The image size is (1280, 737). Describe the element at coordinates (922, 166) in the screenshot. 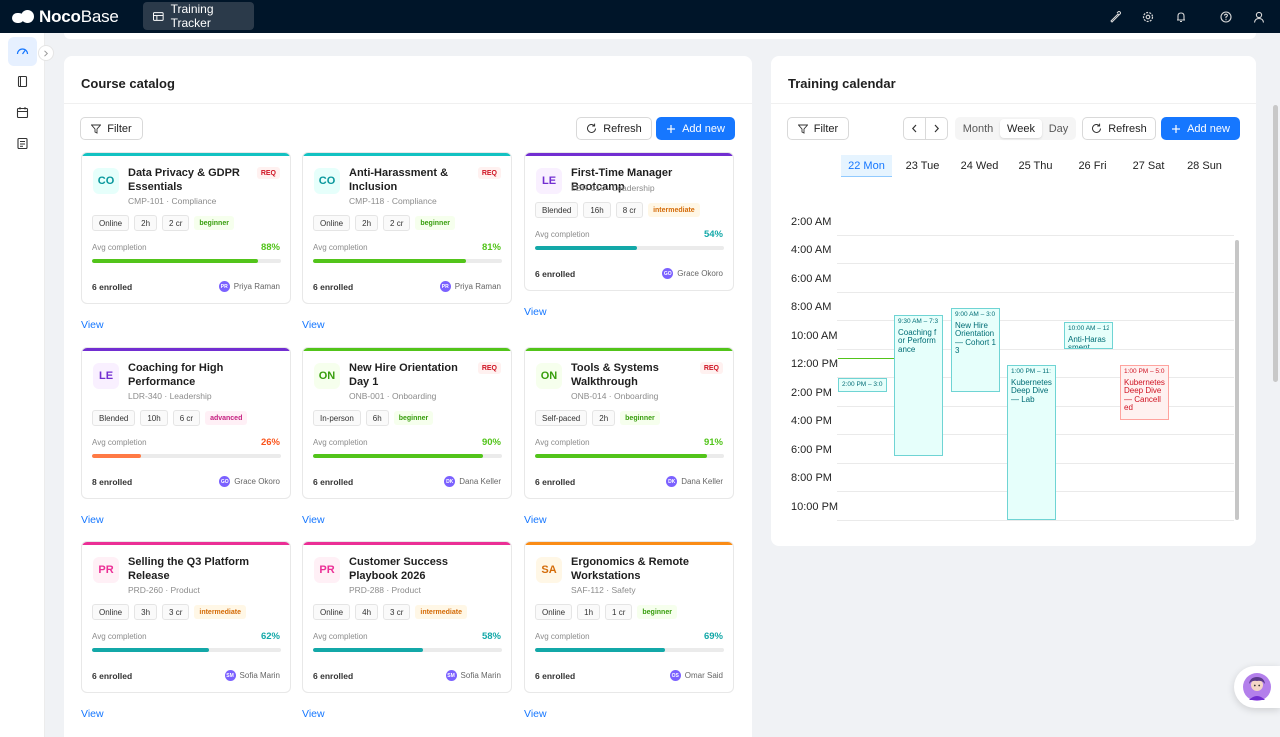

I see `day-header: 23 Tue` at that location.